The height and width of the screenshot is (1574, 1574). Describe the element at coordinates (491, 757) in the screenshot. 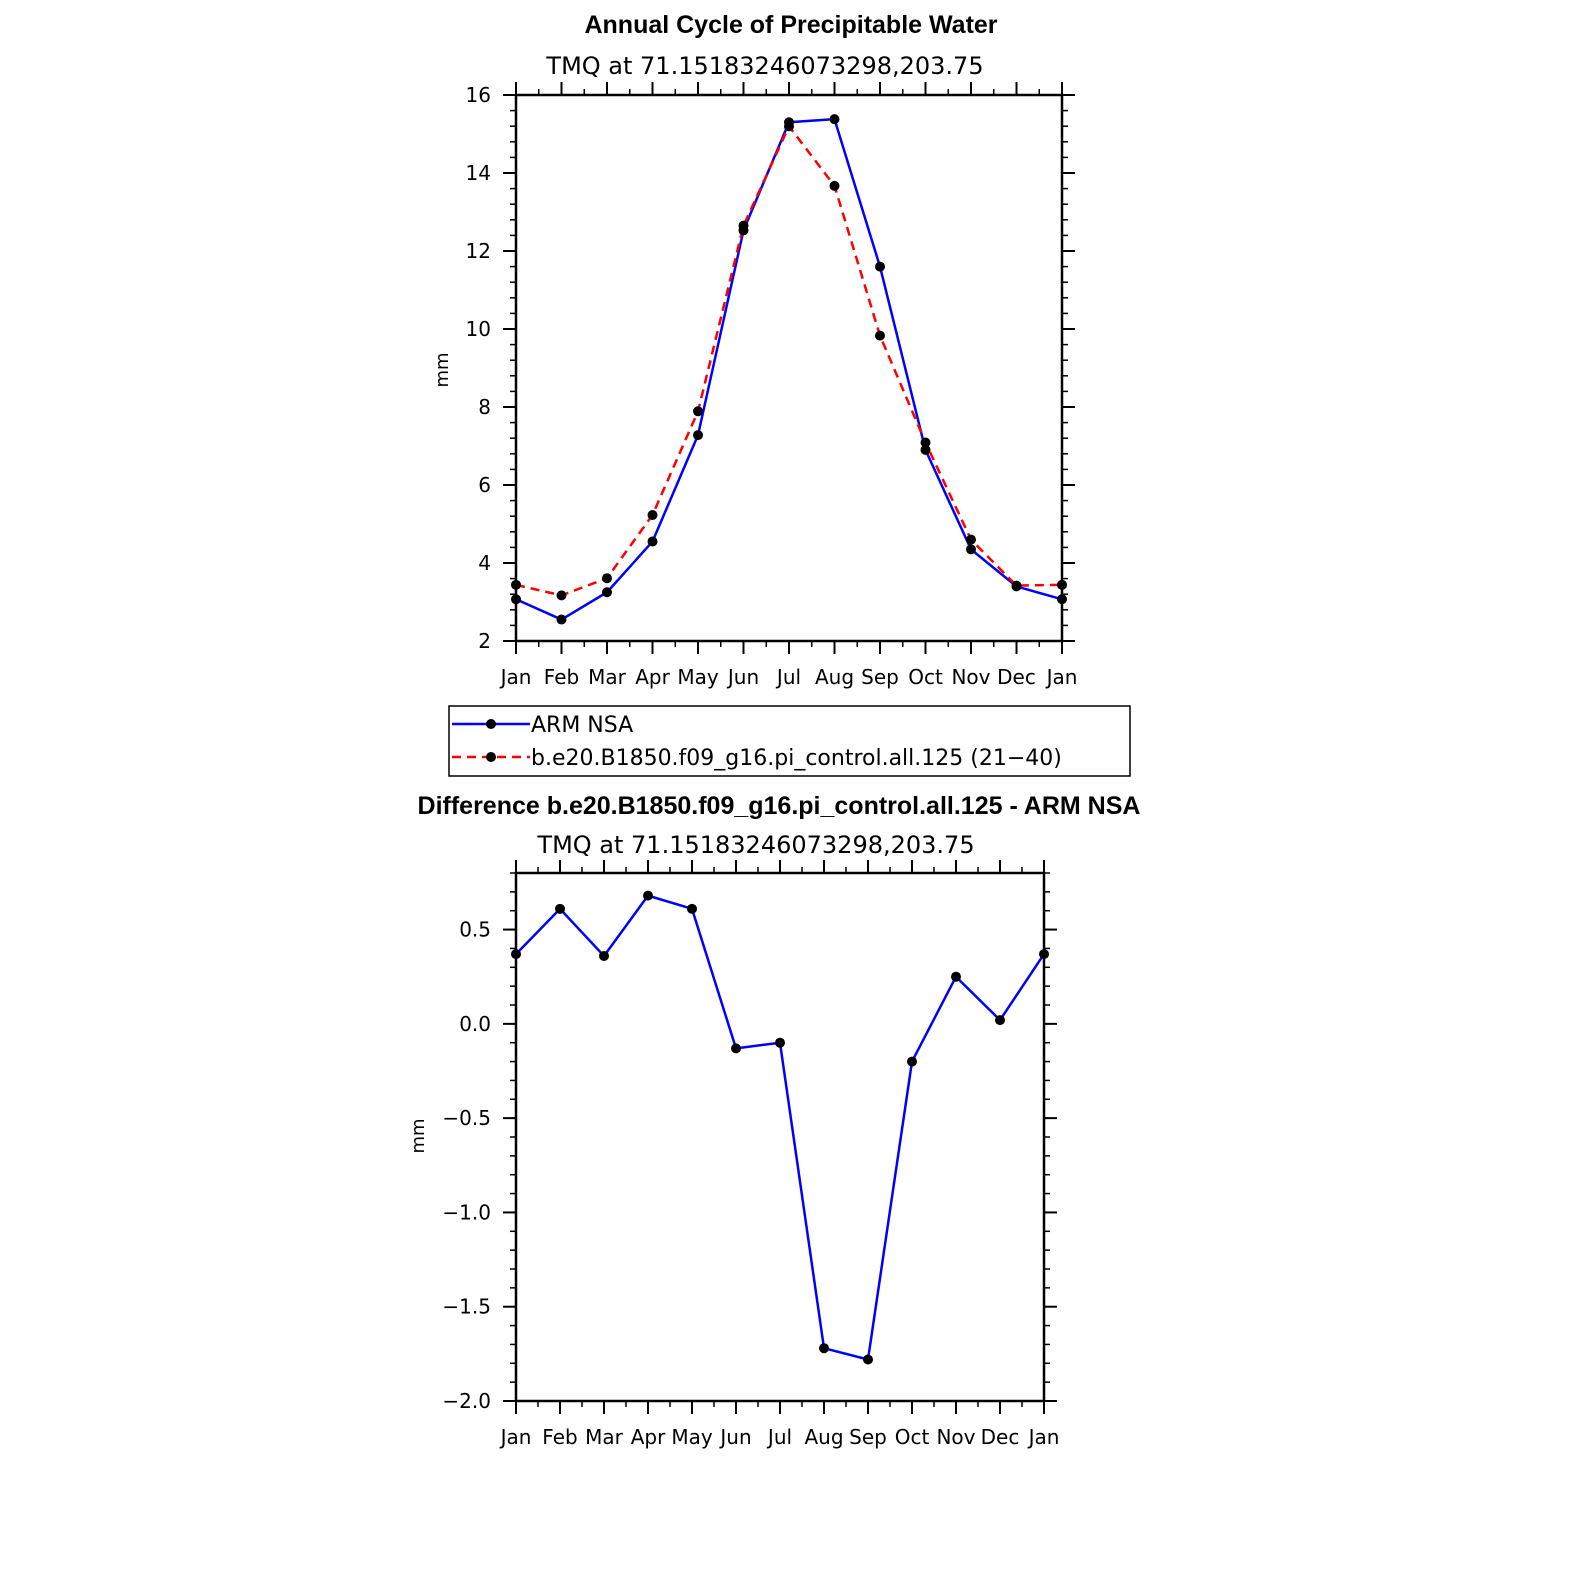

I see `legend-marker-model` at that location.